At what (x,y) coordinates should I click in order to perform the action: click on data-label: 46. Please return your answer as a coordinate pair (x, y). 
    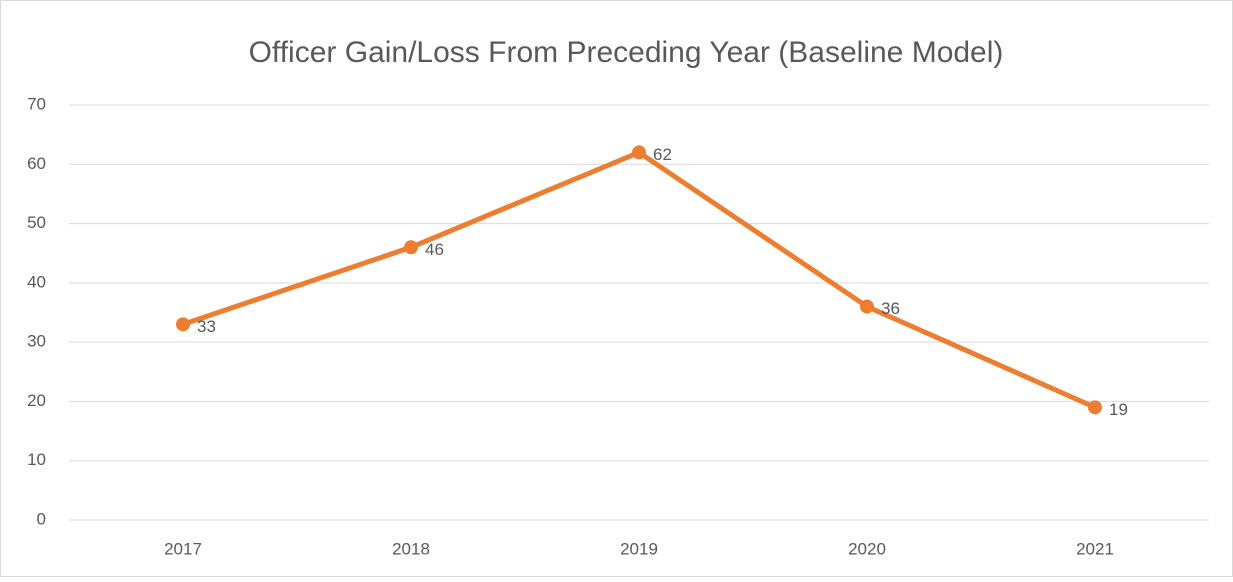
    Looking at the image, I should click on (434, 249).